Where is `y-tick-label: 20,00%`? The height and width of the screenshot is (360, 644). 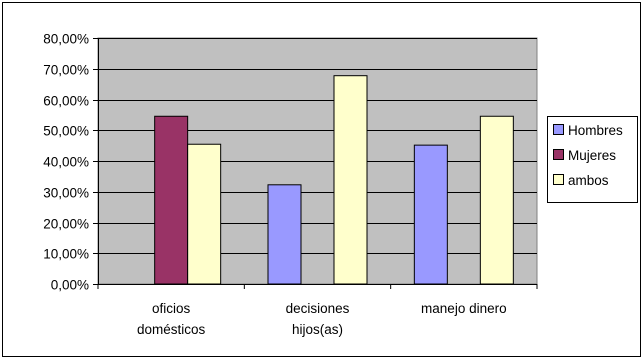
y-tick-label: 20,00% is located at coordinates (66, 224).